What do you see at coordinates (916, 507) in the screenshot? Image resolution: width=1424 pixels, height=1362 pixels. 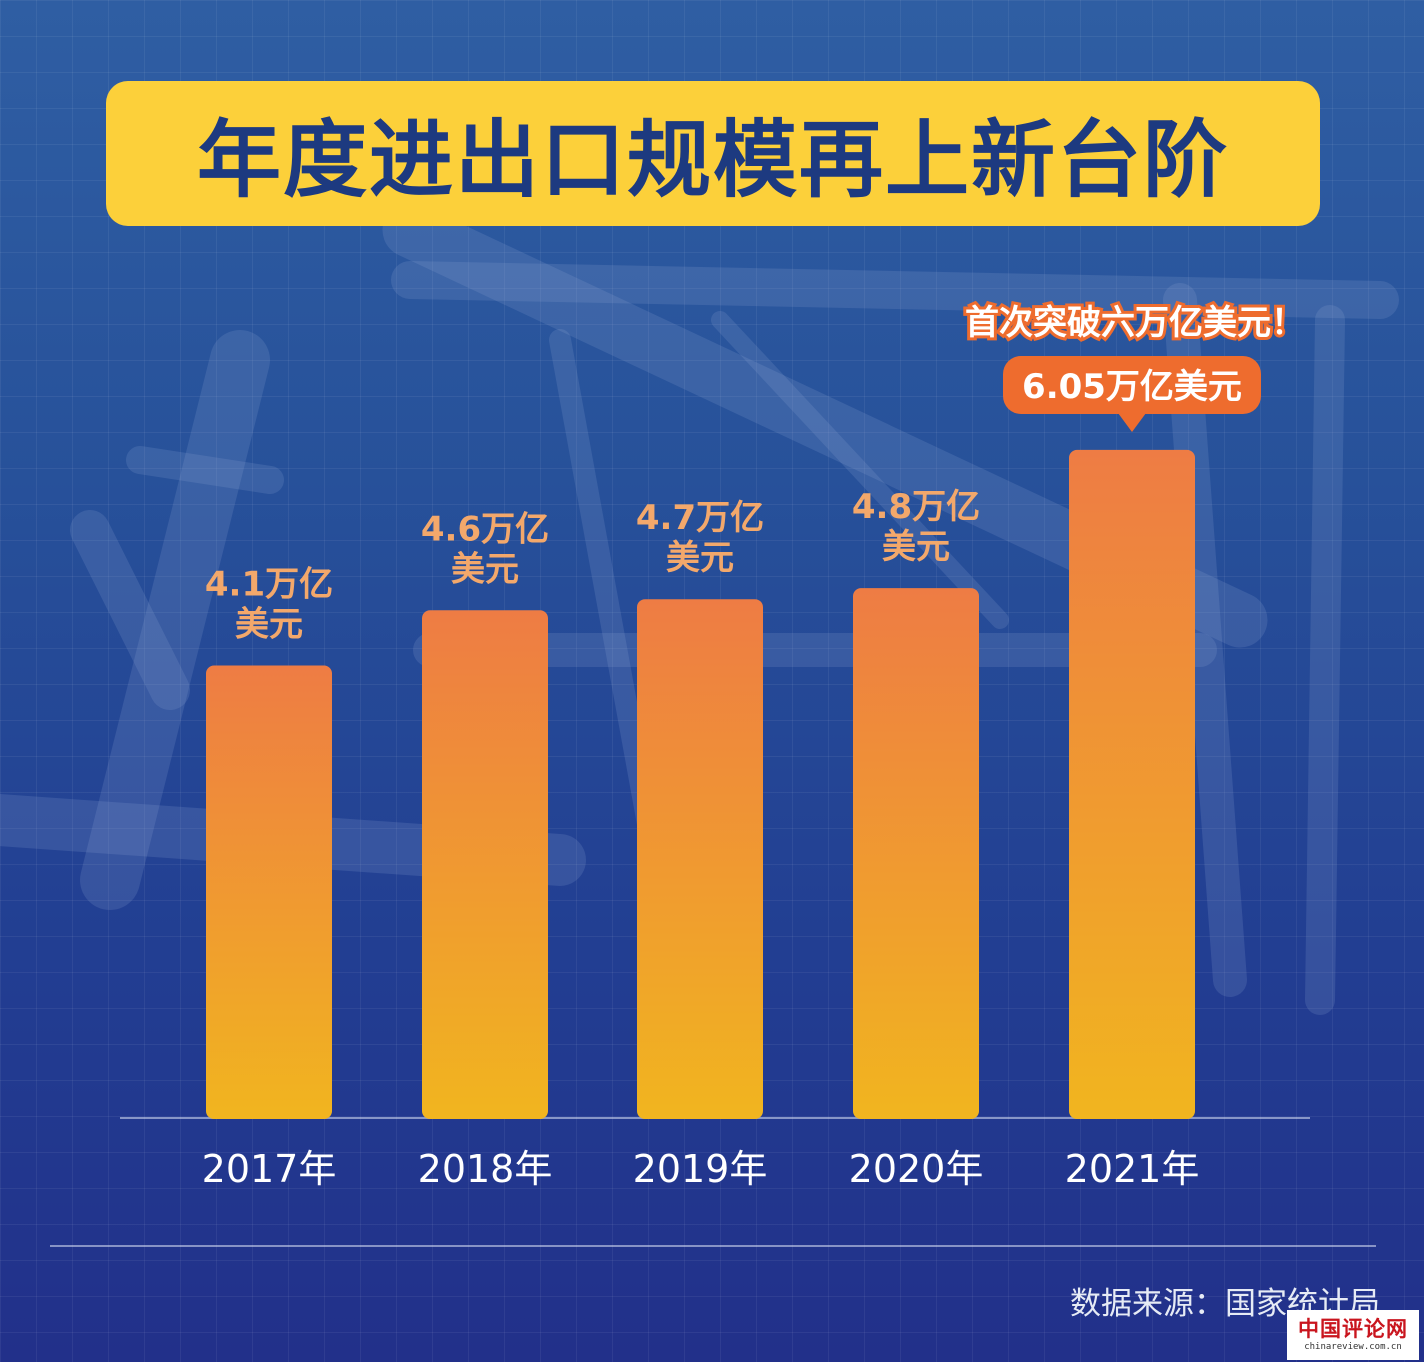 I see `data-label: 4.8万亿` at bounding box center [916, 507].